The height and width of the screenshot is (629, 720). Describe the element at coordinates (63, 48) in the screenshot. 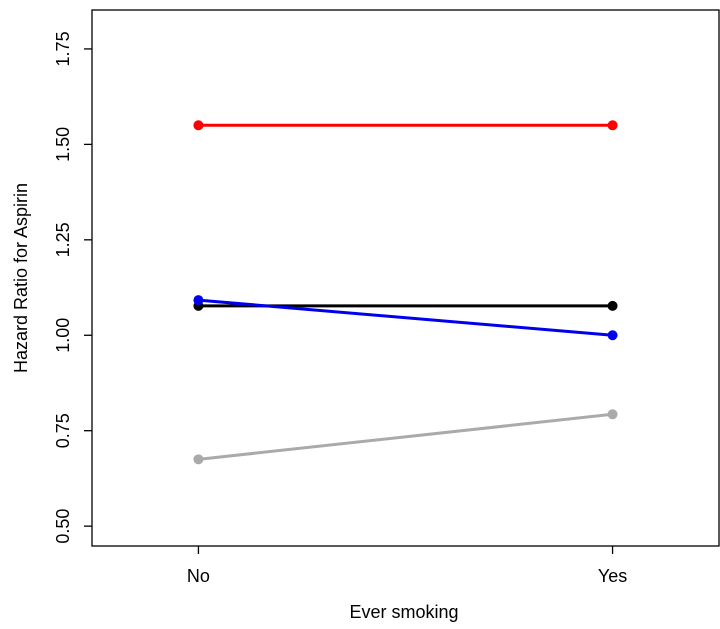

I see `y-tick-label: 1.75` at that location.